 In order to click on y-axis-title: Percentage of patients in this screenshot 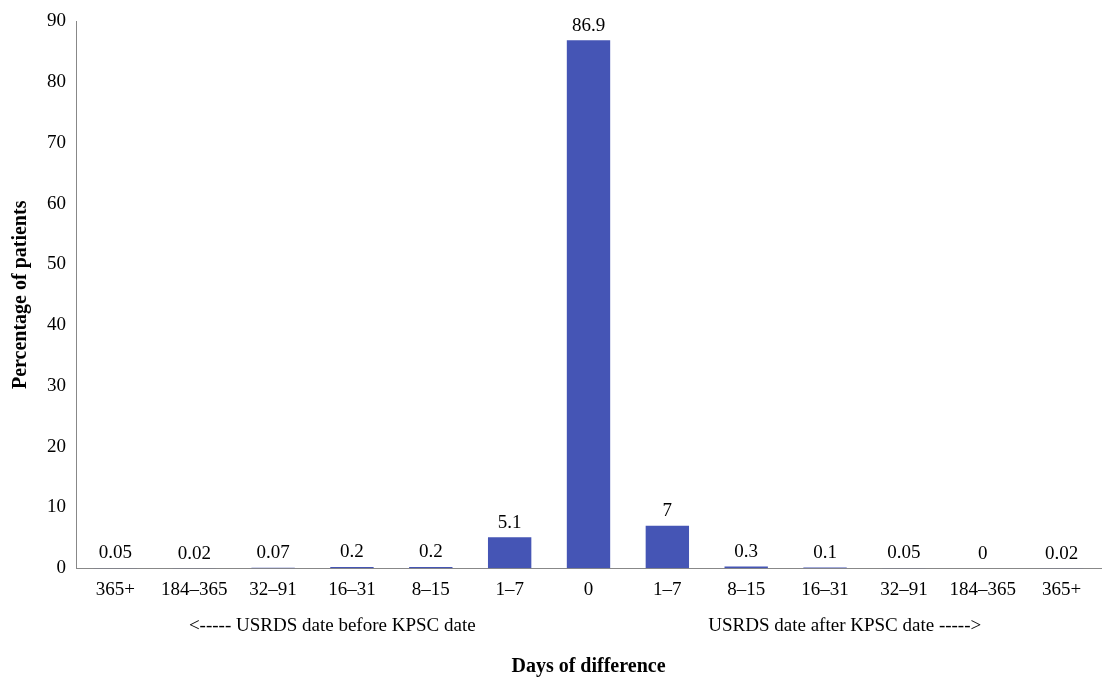, I will do `click(20, 295)`.